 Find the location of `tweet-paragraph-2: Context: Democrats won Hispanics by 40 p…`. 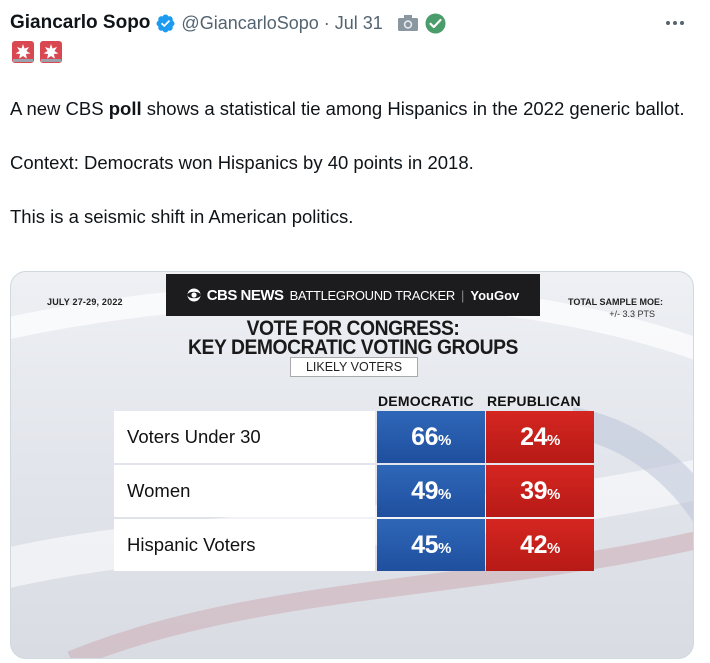

tweet-paragraph-2: Context: Democrats won Hispanics by 40 p… is located at coordinates (242, 162).